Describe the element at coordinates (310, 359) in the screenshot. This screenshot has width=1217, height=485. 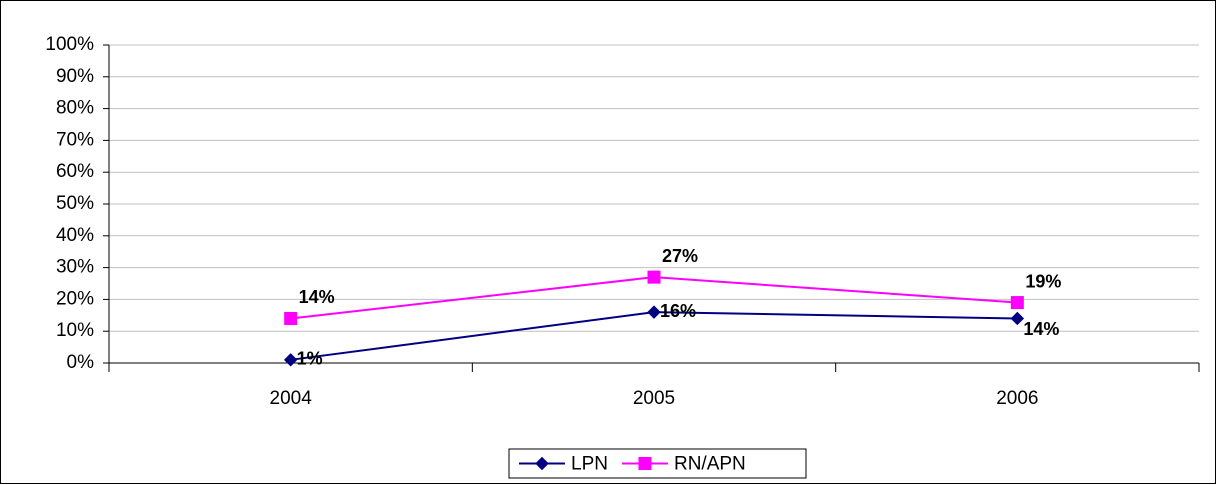
I see `value-label: 1%` at that location.